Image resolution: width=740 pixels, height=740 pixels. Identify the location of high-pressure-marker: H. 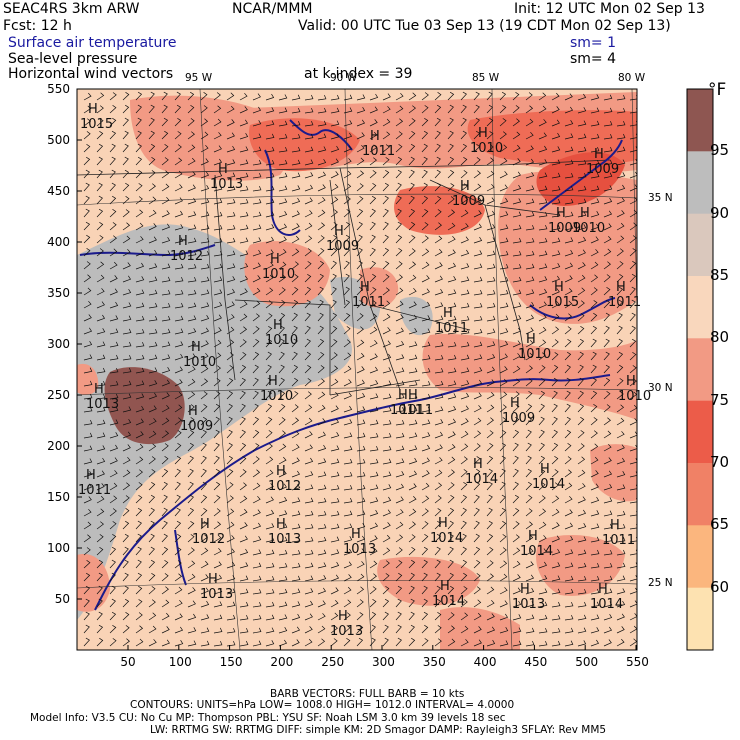
(515, 403).